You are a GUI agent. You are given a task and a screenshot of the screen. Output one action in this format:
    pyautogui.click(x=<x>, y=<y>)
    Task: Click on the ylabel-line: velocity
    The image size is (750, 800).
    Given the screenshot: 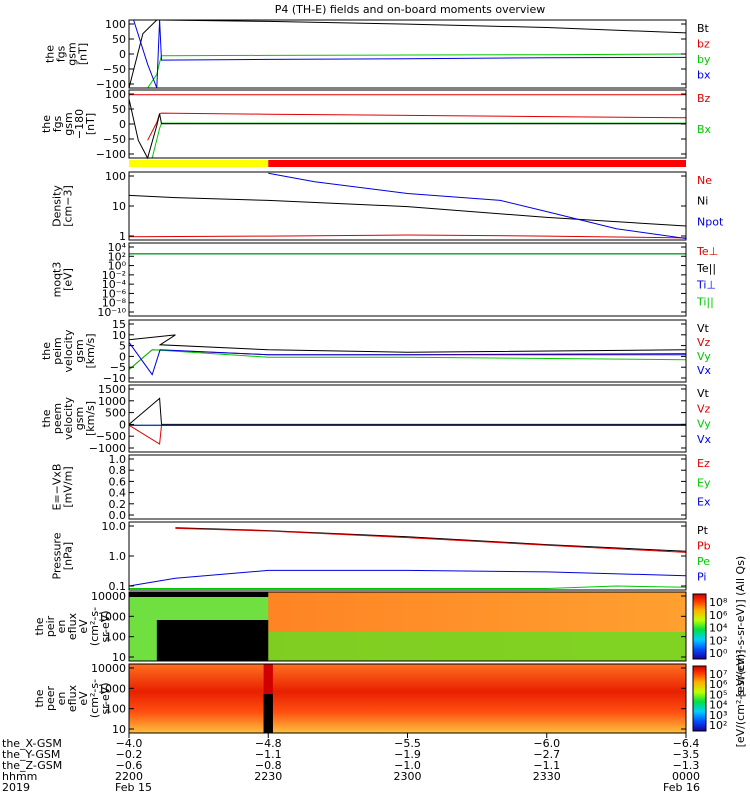 What is the action you would take?
    pyautogui.click(x=68, y=350)
    